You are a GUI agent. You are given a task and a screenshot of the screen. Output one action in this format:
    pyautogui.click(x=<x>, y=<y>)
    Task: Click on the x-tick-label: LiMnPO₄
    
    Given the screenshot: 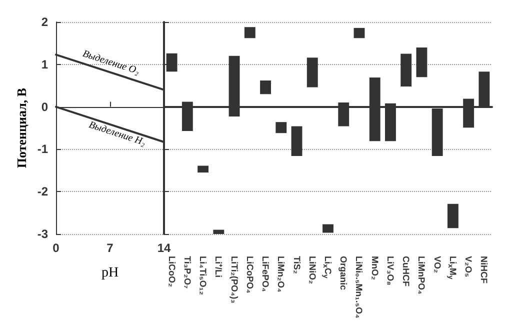 What is the action you would take?
    pyautogui.click(x=421, y=275)
    